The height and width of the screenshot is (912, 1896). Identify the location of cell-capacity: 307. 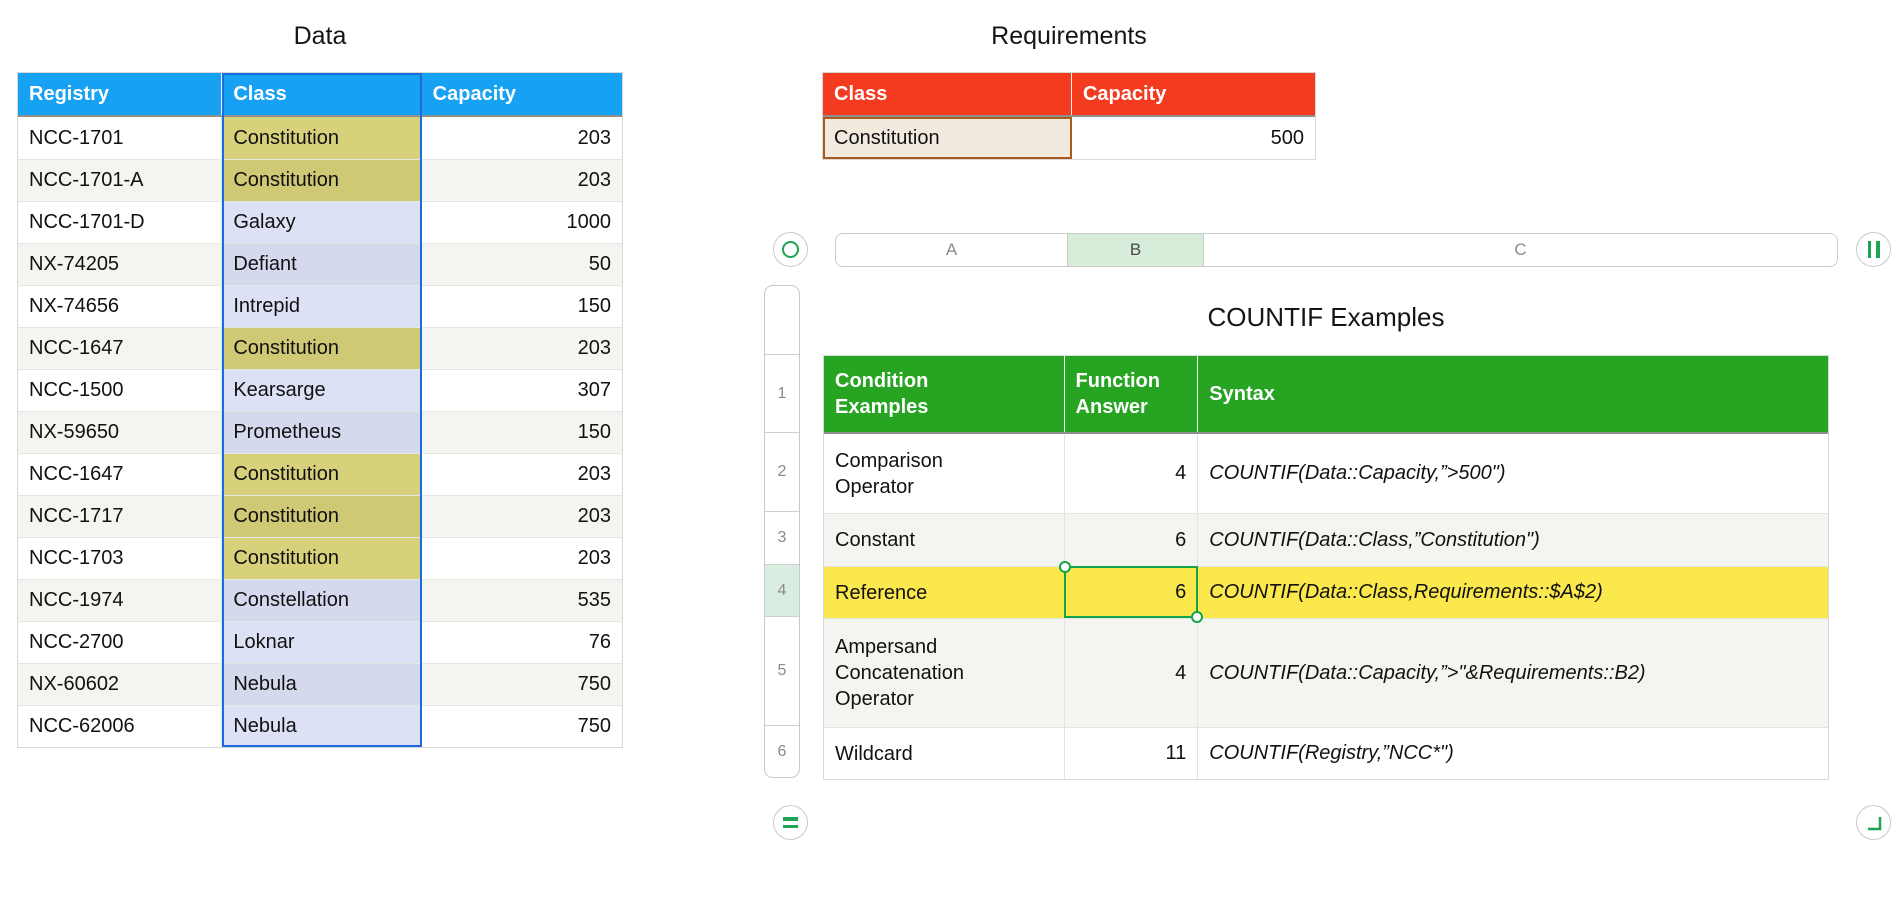
(521, 390).